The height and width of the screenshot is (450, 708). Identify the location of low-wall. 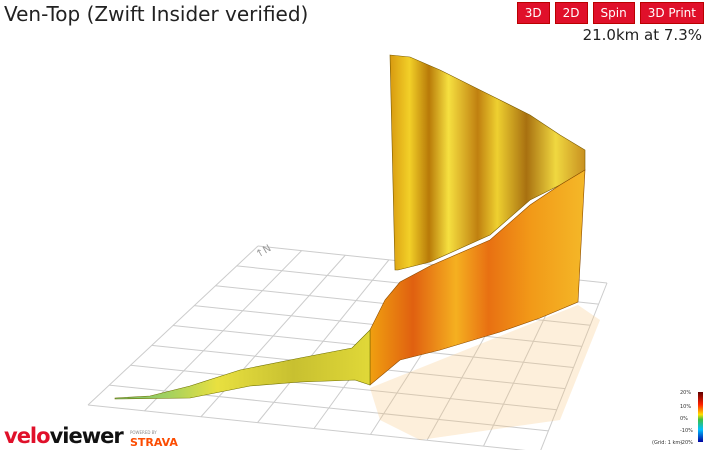
(242, 364).